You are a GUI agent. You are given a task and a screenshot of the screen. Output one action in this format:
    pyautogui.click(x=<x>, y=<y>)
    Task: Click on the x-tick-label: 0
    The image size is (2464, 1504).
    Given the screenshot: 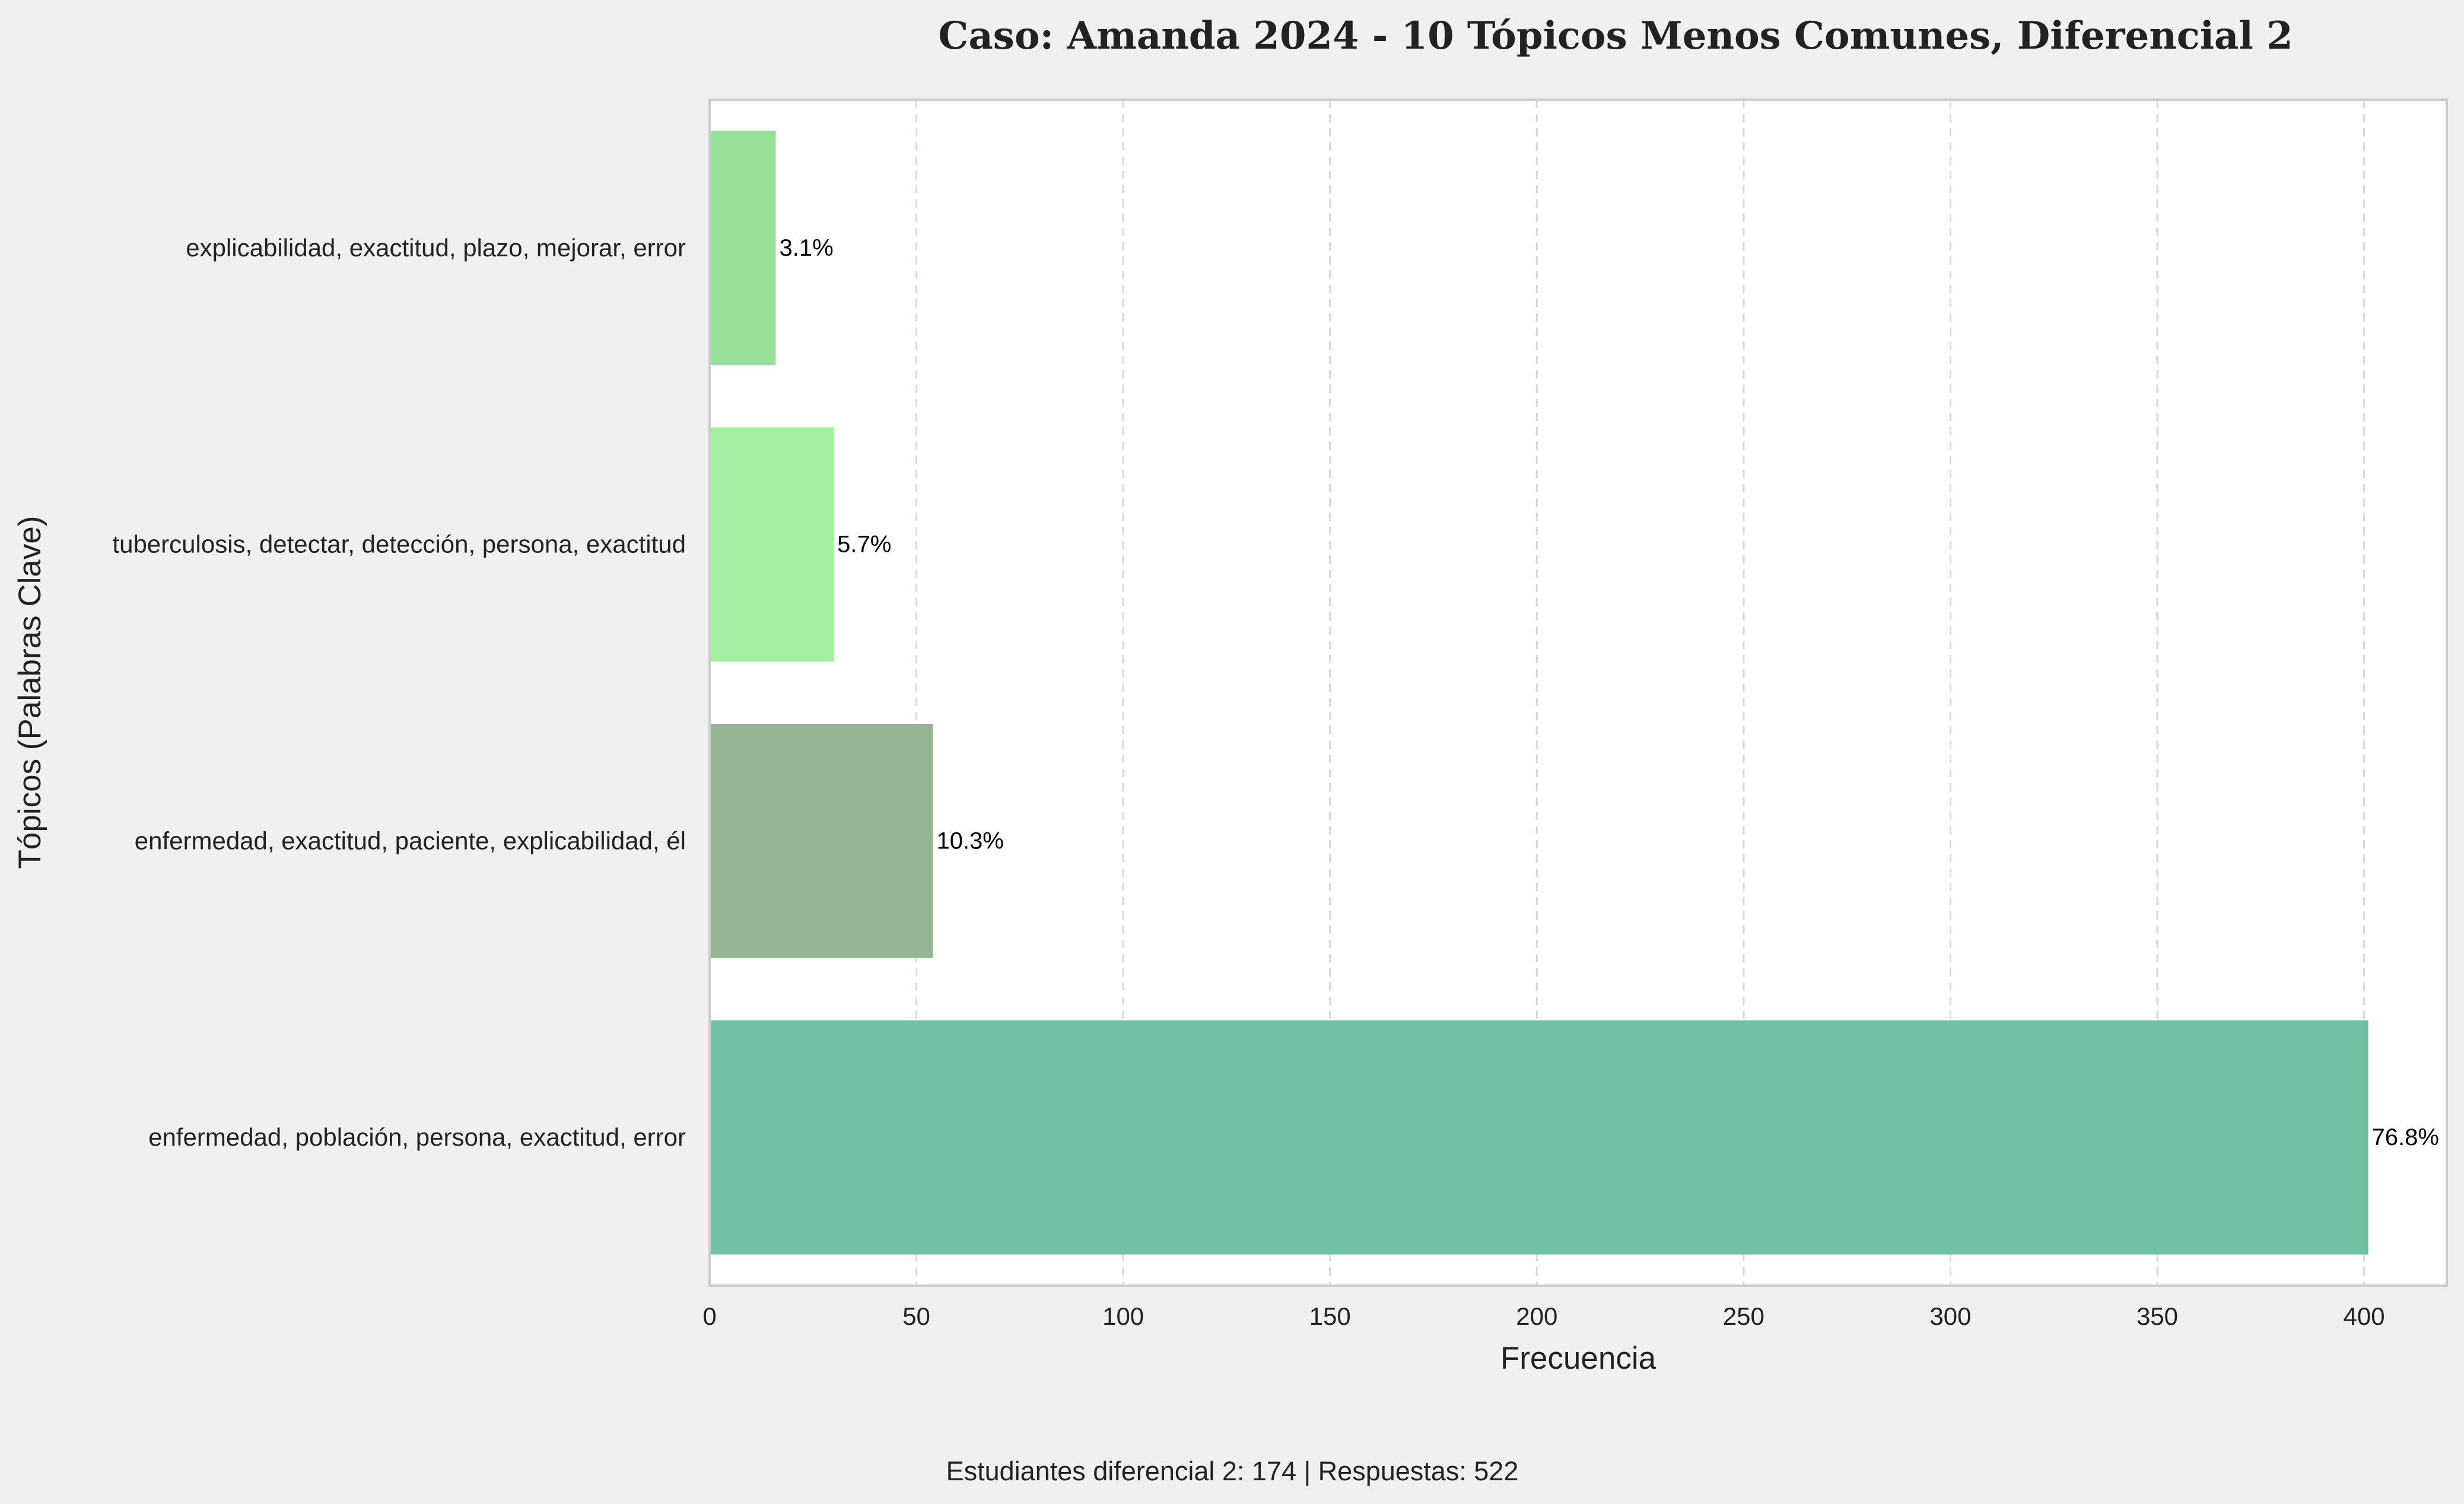 What is the action you would take?
    pyautogui.click(x=709, y=1316)
    